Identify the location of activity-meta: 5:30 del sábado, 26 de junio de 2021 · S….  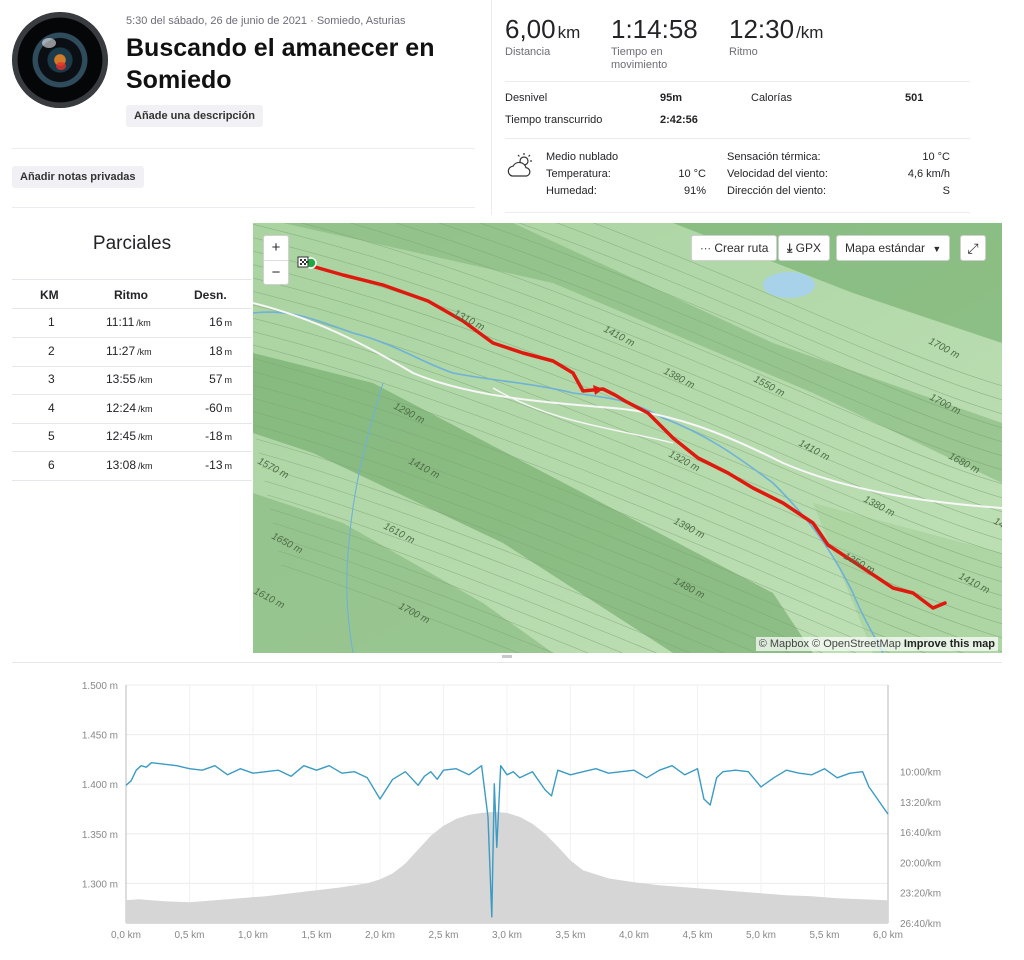
(266, 21).